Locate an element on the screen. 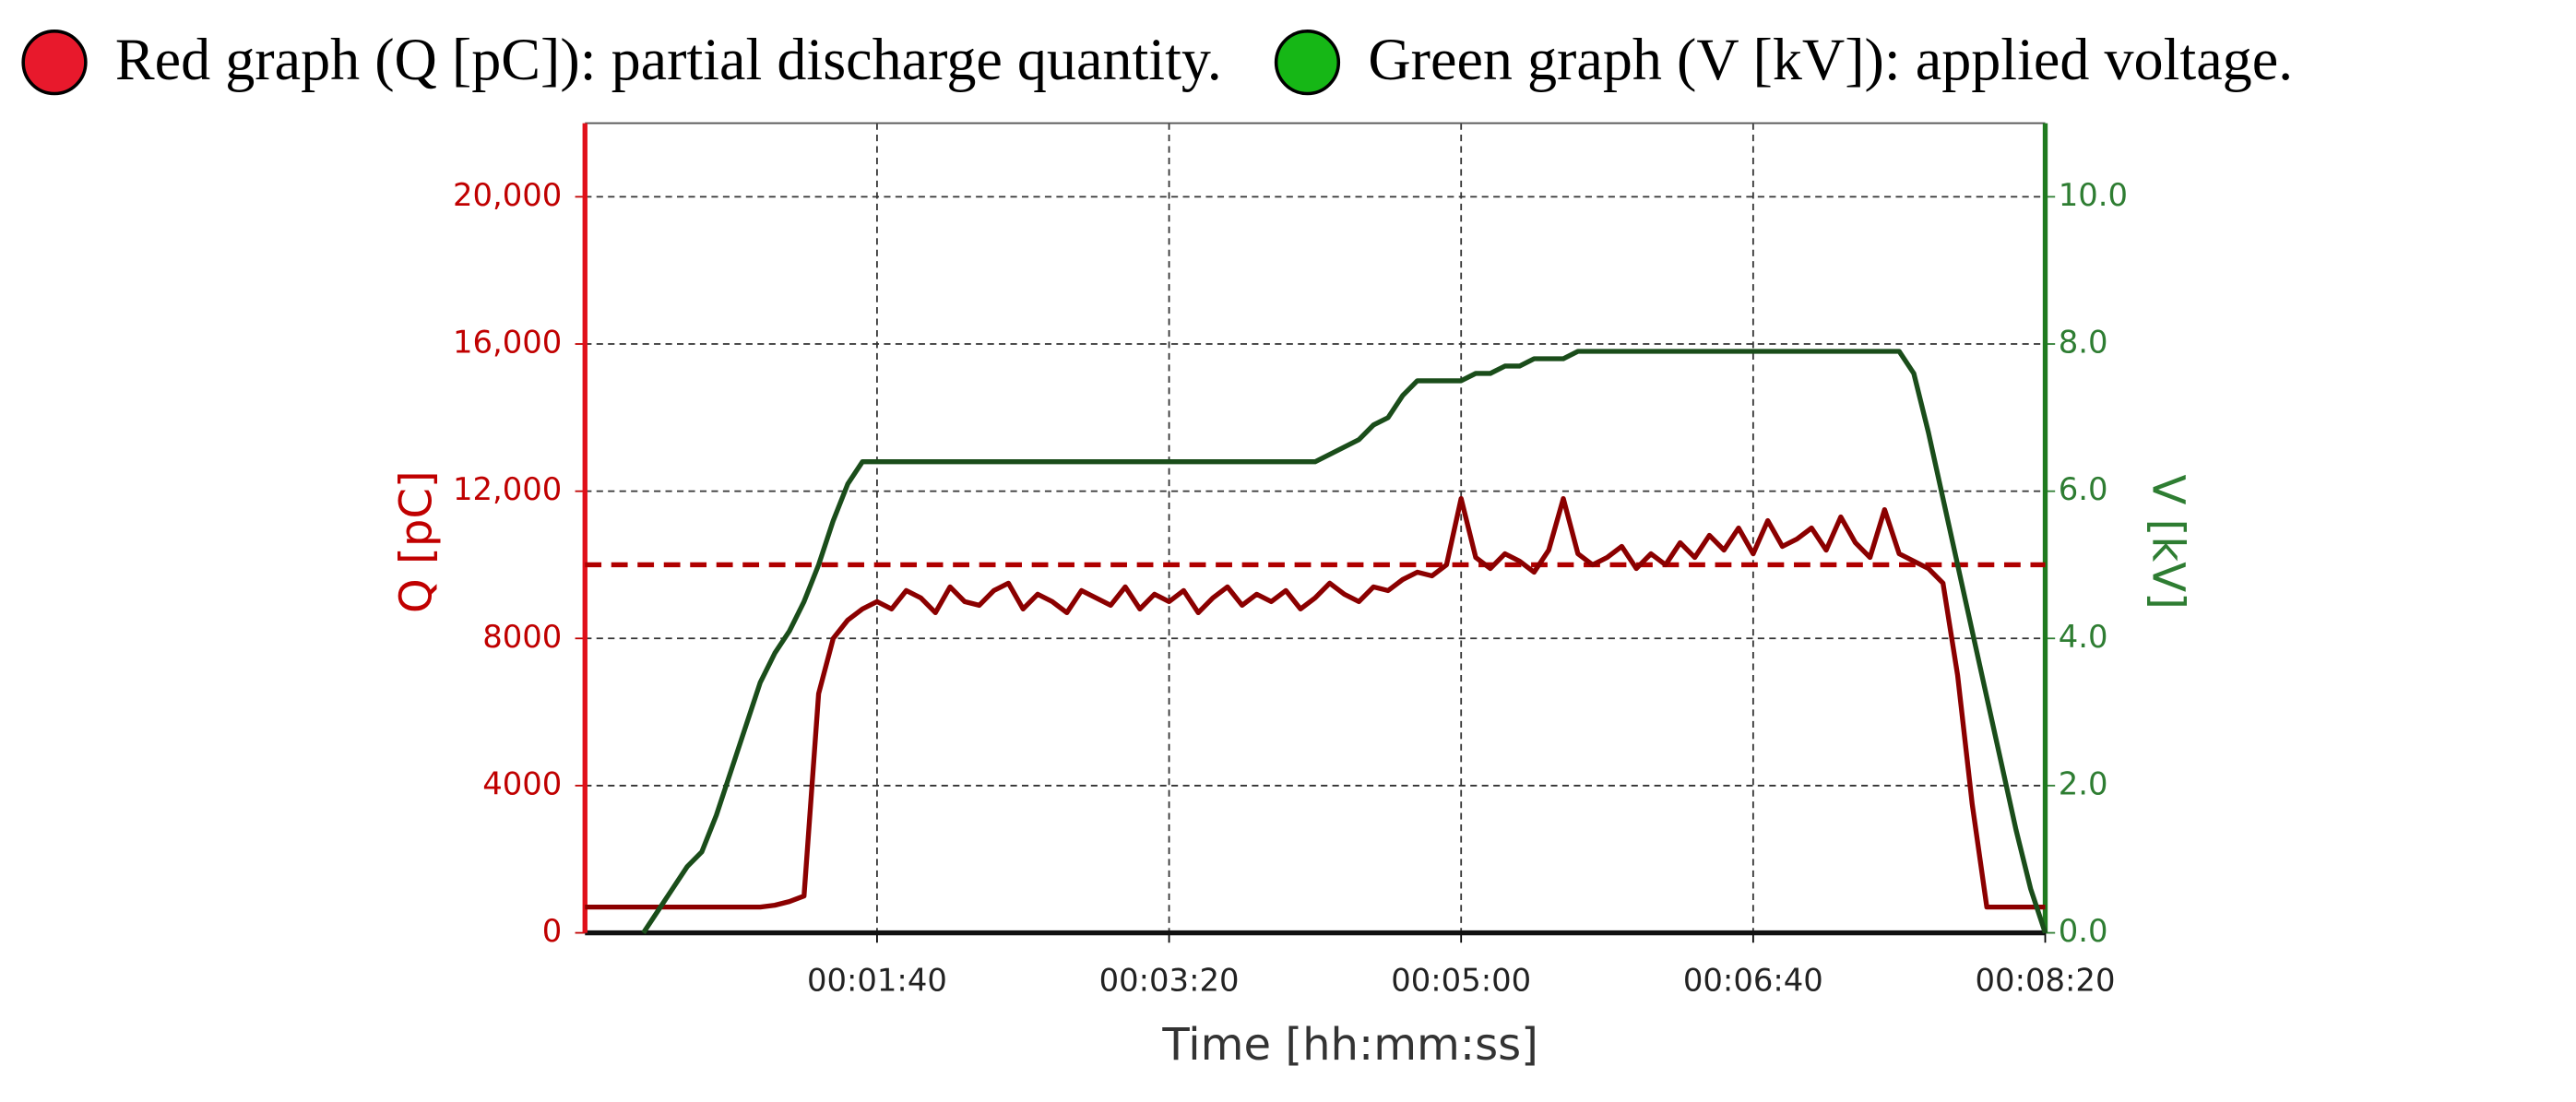 This screenshot has height=1102, width=2576. y2-tick-label: 10.0 is located at coordinates (2093, 195).